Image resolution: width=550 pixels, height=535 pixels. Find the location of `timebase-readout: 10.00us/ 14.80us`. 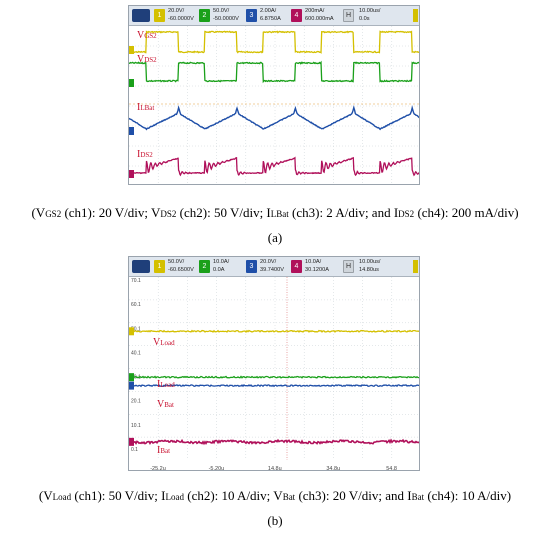

timebase-readout: 10.00us/ 14.80us is located at coordinates (369, 266).